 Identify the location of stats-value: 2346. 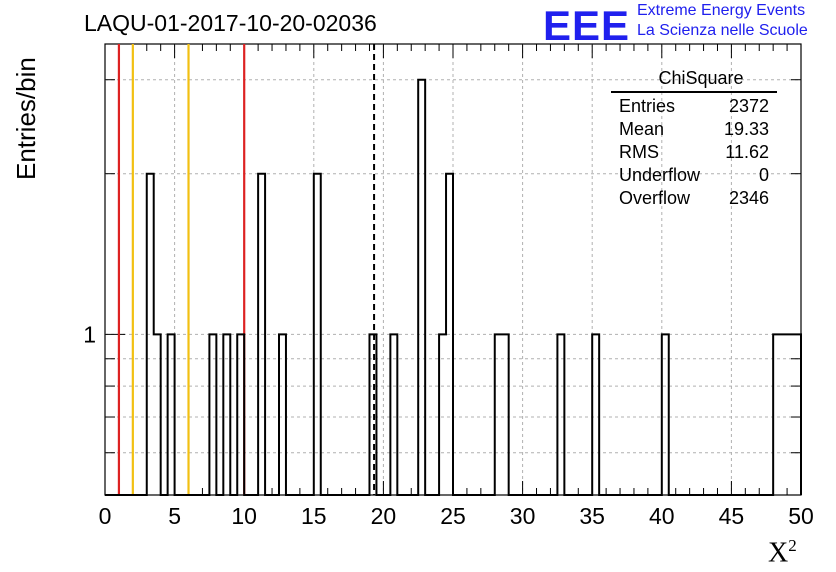
(748, 198).